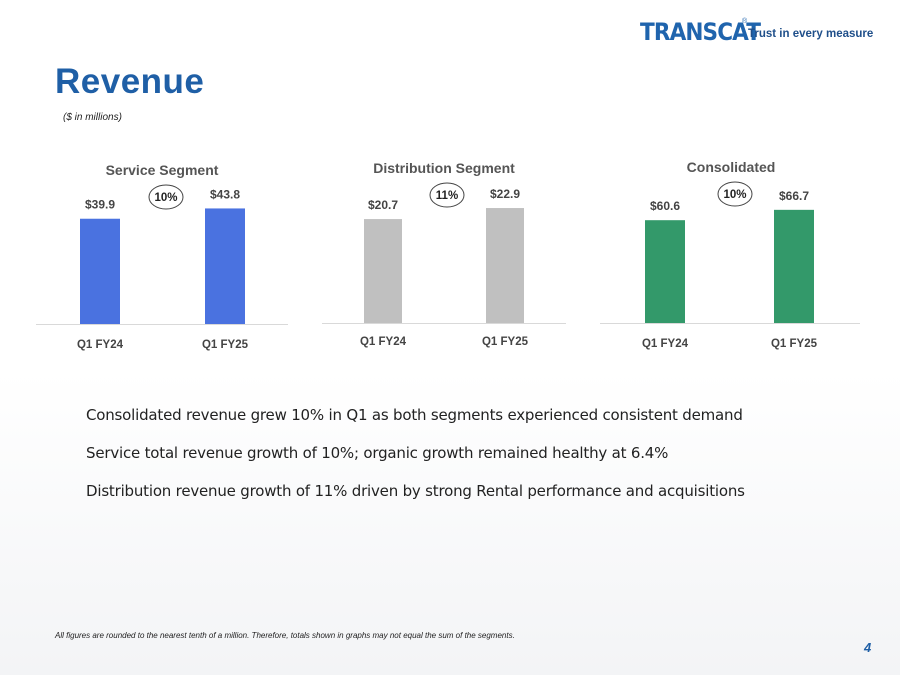  I want to click on chart-title: Distribution Segment, so click(444, 168).